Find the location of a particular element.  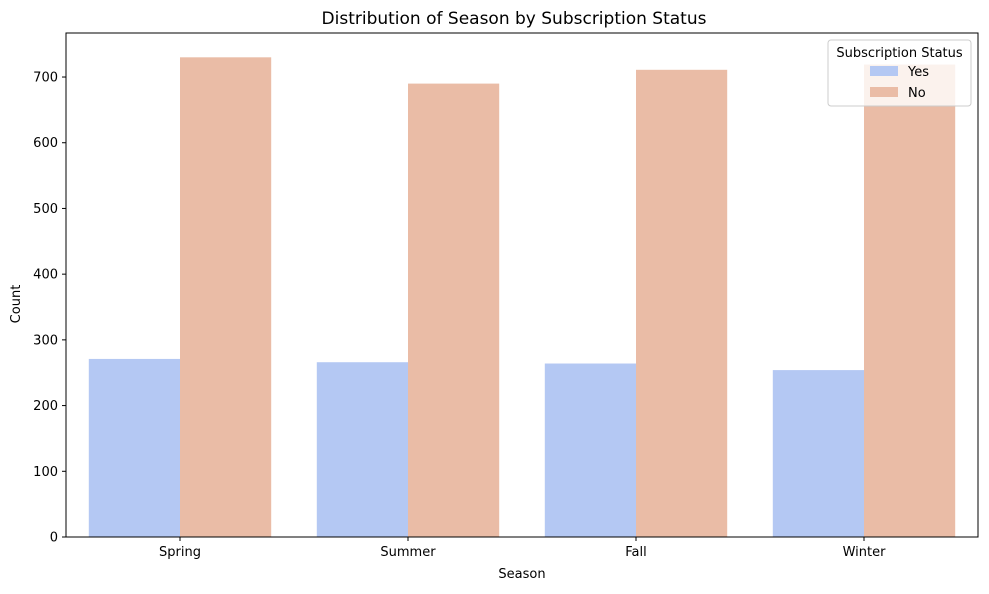

bar-no-spring is located at coordinates (226, 297).